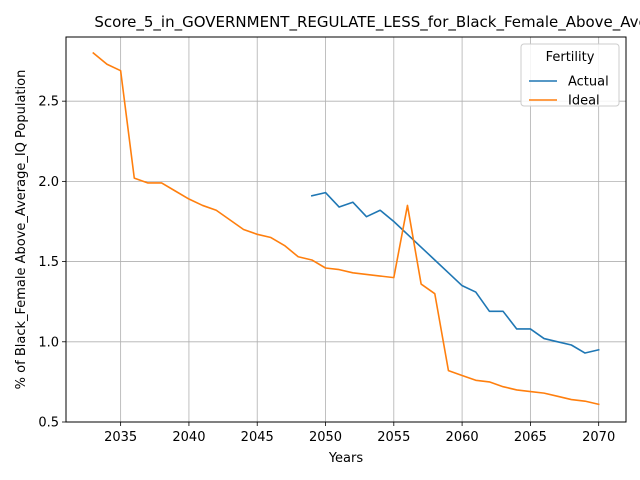 The width and height of the screenshot is (640, 480). What do you see at coordinates (48, 262) in the screenshot?
I see `y-tick-label: 1.5` at bounding box center [48, 262].